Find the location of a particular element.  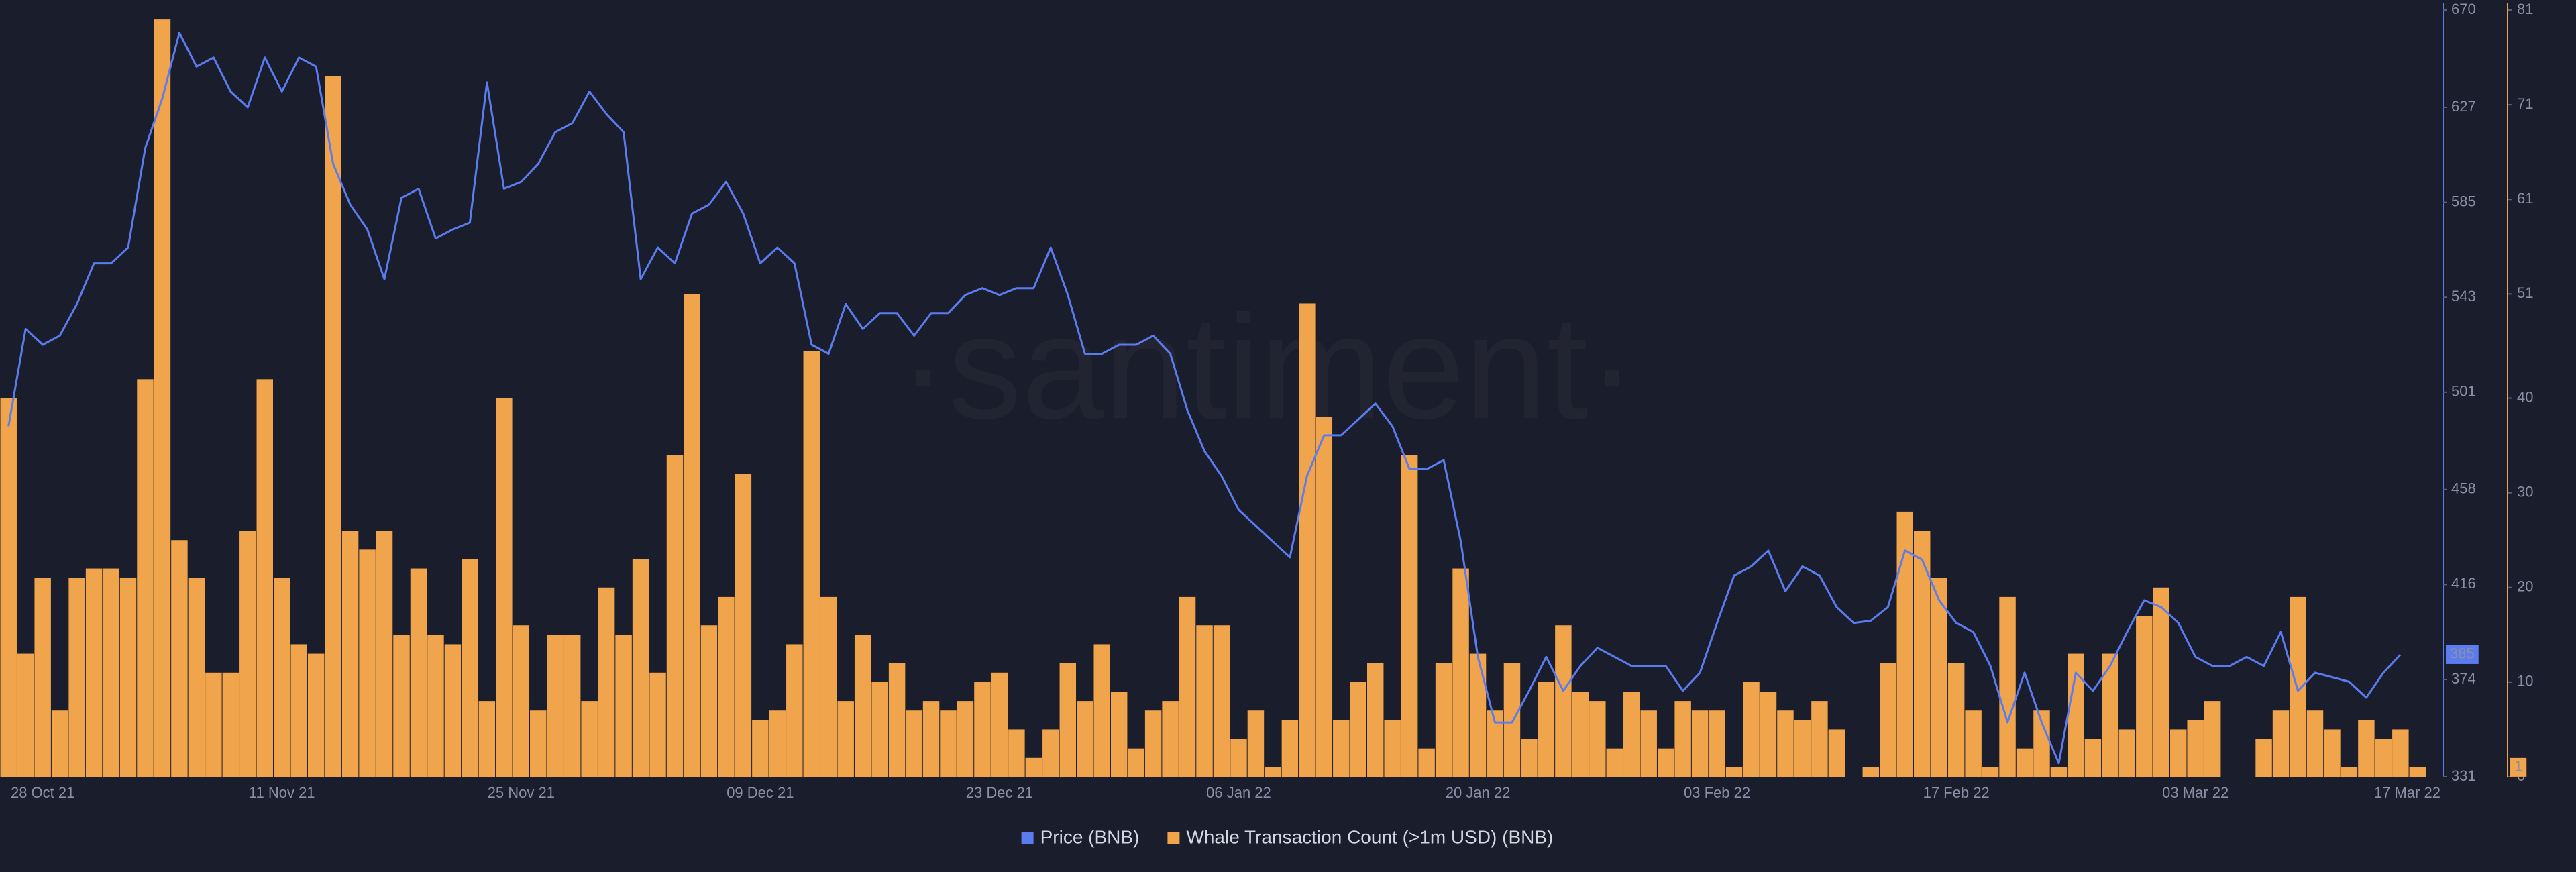

y2-tick-label: 40 is located at coordinates (2525, 397).